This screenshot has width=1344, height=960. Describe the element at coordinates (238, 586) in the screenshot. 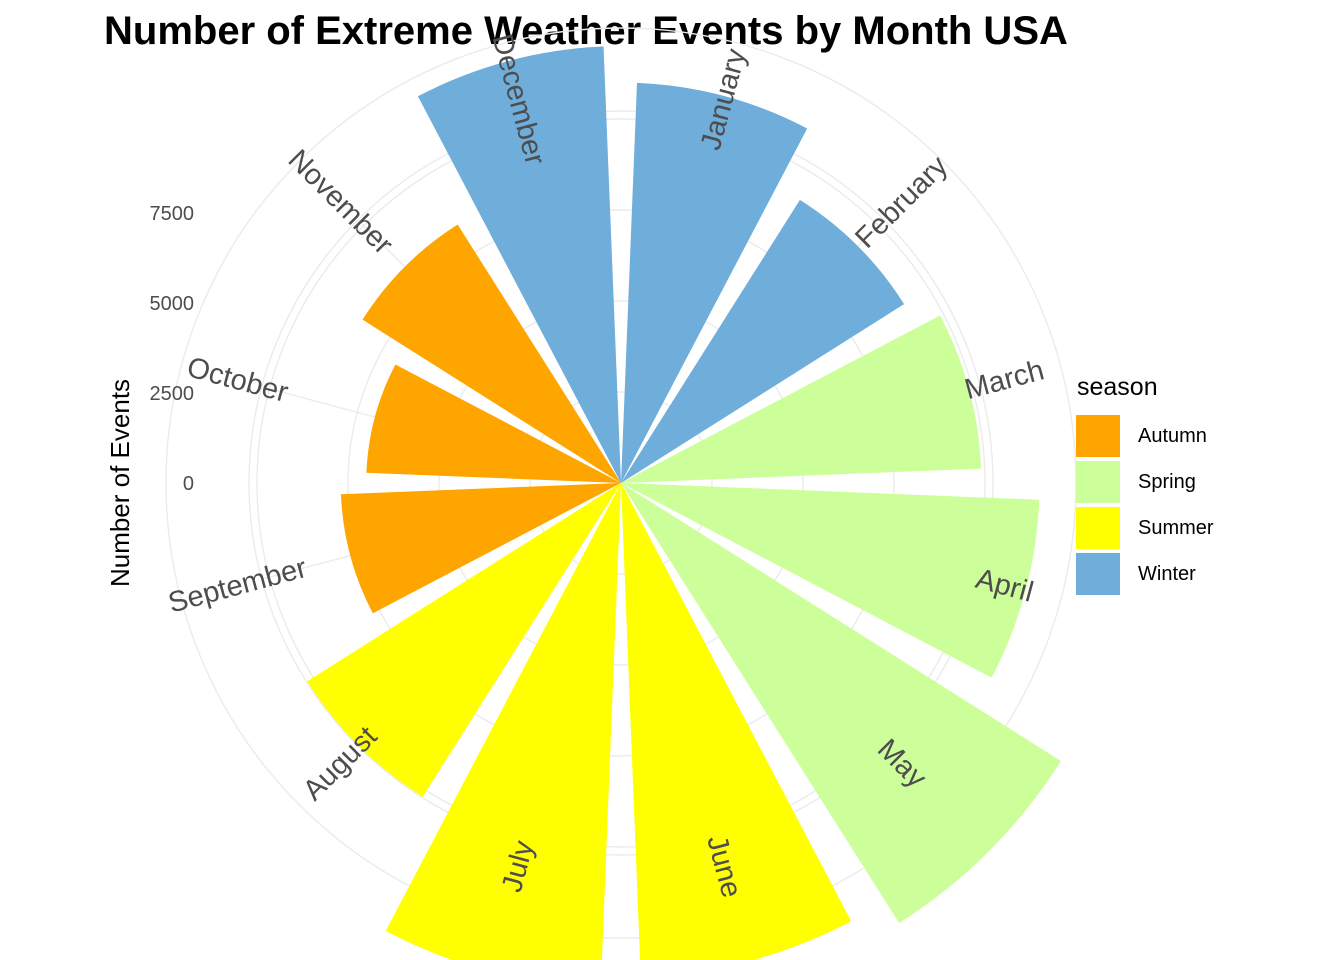

I see `month-label-september: September` at that location.